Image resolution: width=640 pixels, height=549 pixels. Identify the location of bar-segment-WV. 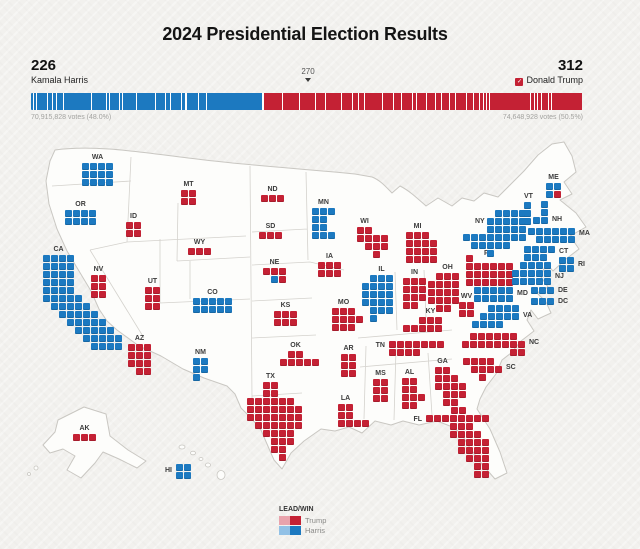
(415, 101).